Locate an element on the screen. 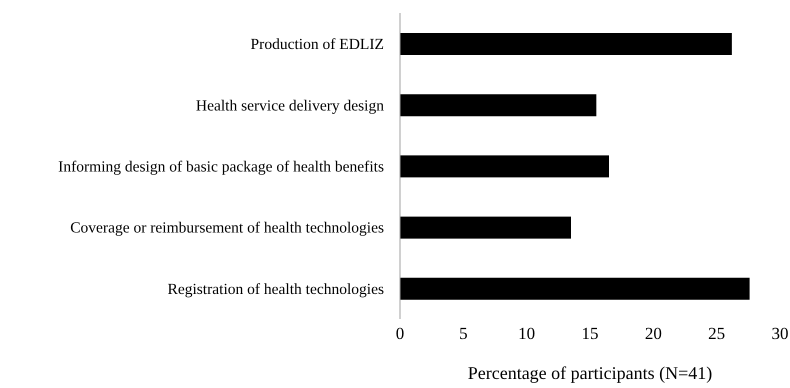 Image resolution: width=790 pixels, height=388 pixels. y-tick-label: Registration of health technologies is located at coordinates (275, 289).